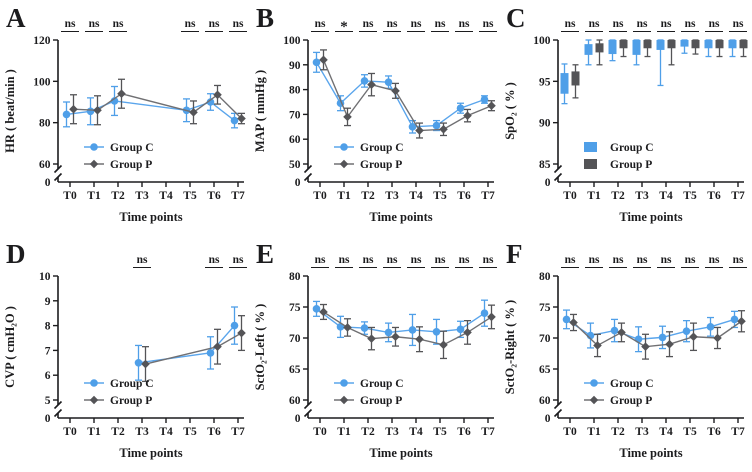 The height and width of the screenshot is (472, 752). I want to click on legend: Group C Group P, so click(619, 156).